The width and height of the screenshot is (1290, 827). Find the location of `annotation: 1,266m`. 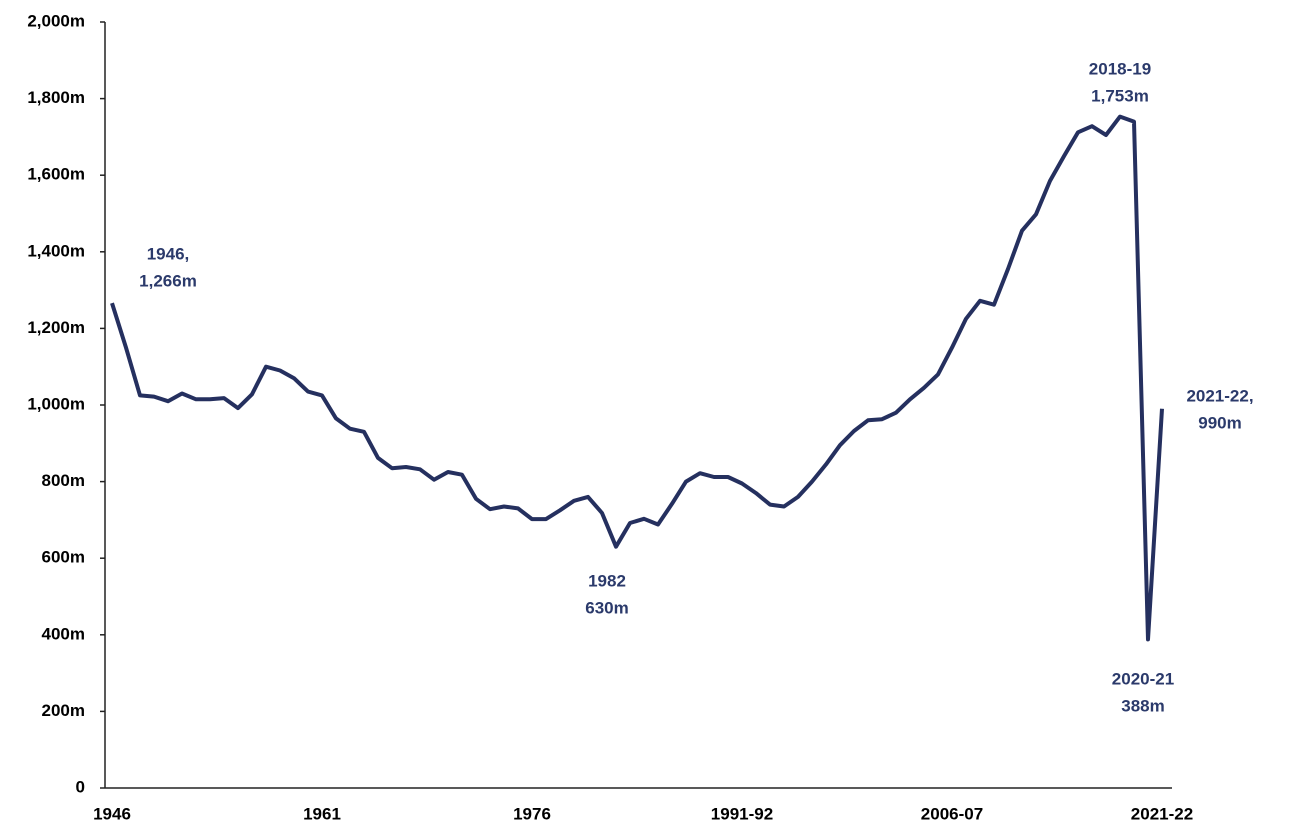

annotation: 1,266m is located at coordinates (168, 280).